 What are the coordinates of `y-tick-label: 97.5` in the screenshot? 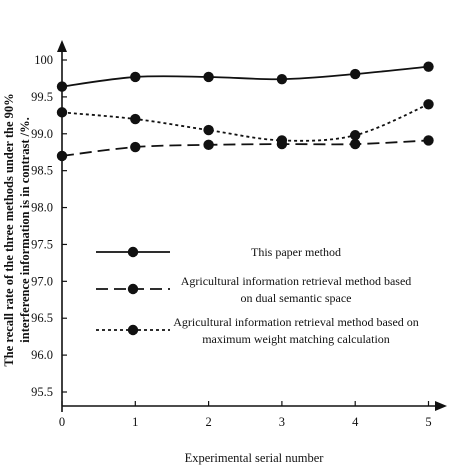 It's located at (42, 244).